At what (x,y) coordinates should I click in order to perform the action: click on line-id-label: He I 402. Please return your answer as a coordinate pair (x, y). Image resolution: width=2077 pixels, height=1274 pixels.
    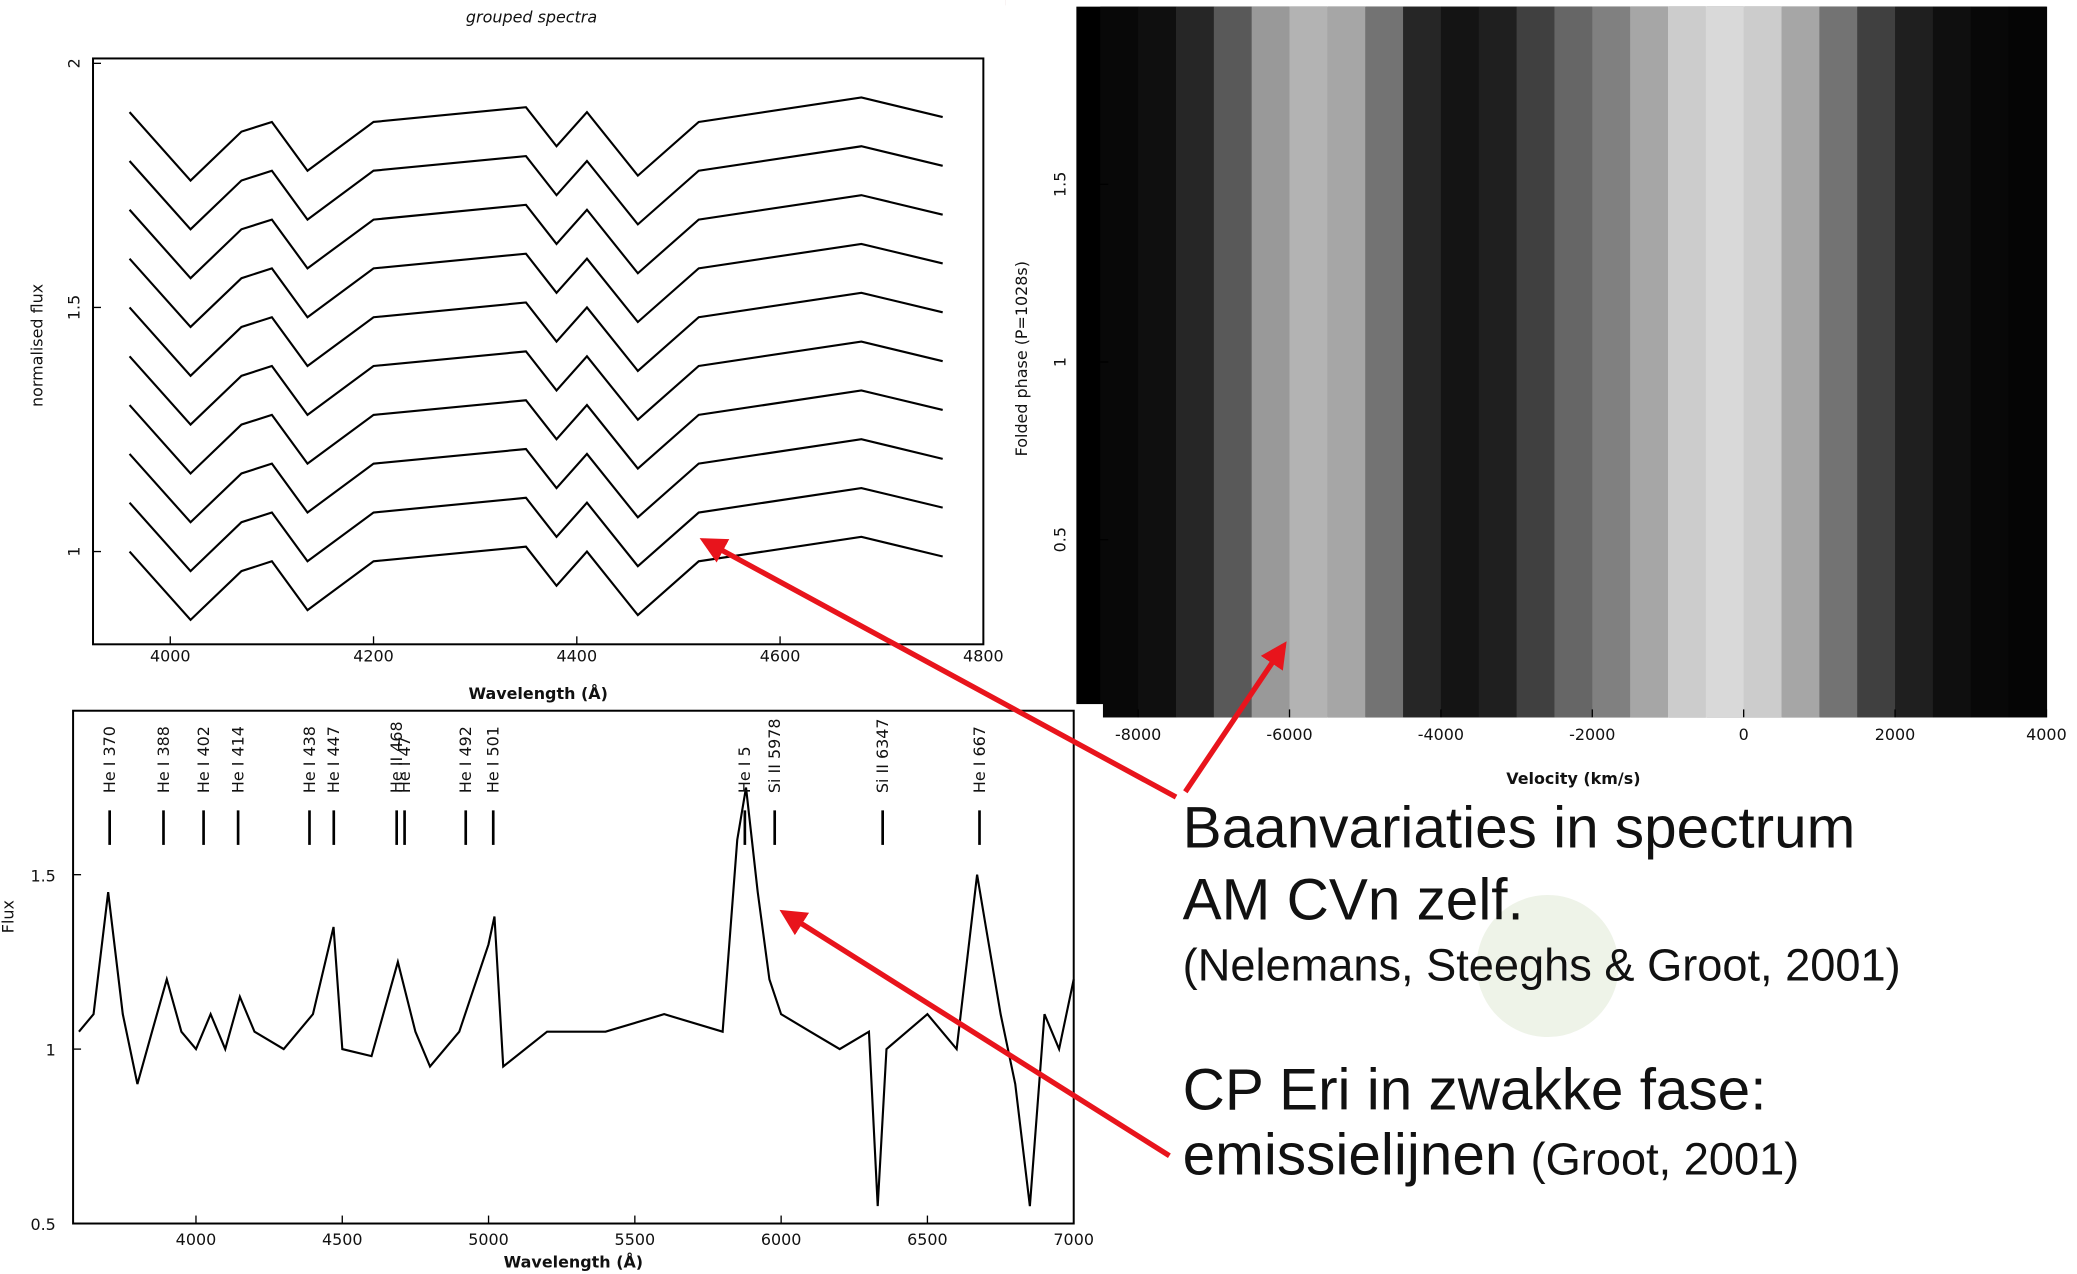
    Looking at the image, I should click on (203, 759).